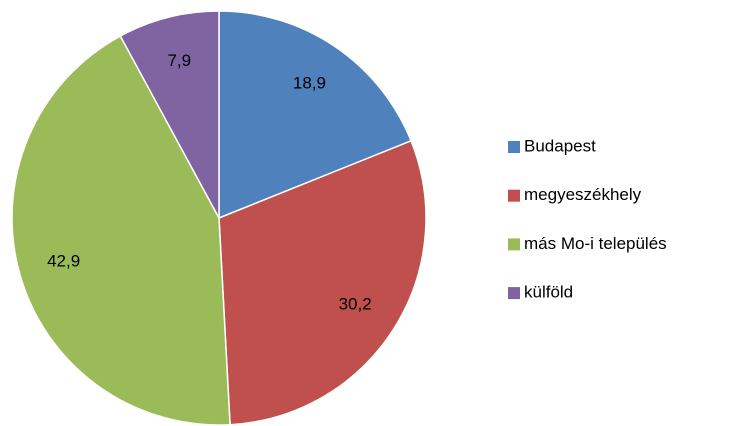 The image size is (738, 426). I want to click on data-label: 42,9, so click(63, 260).